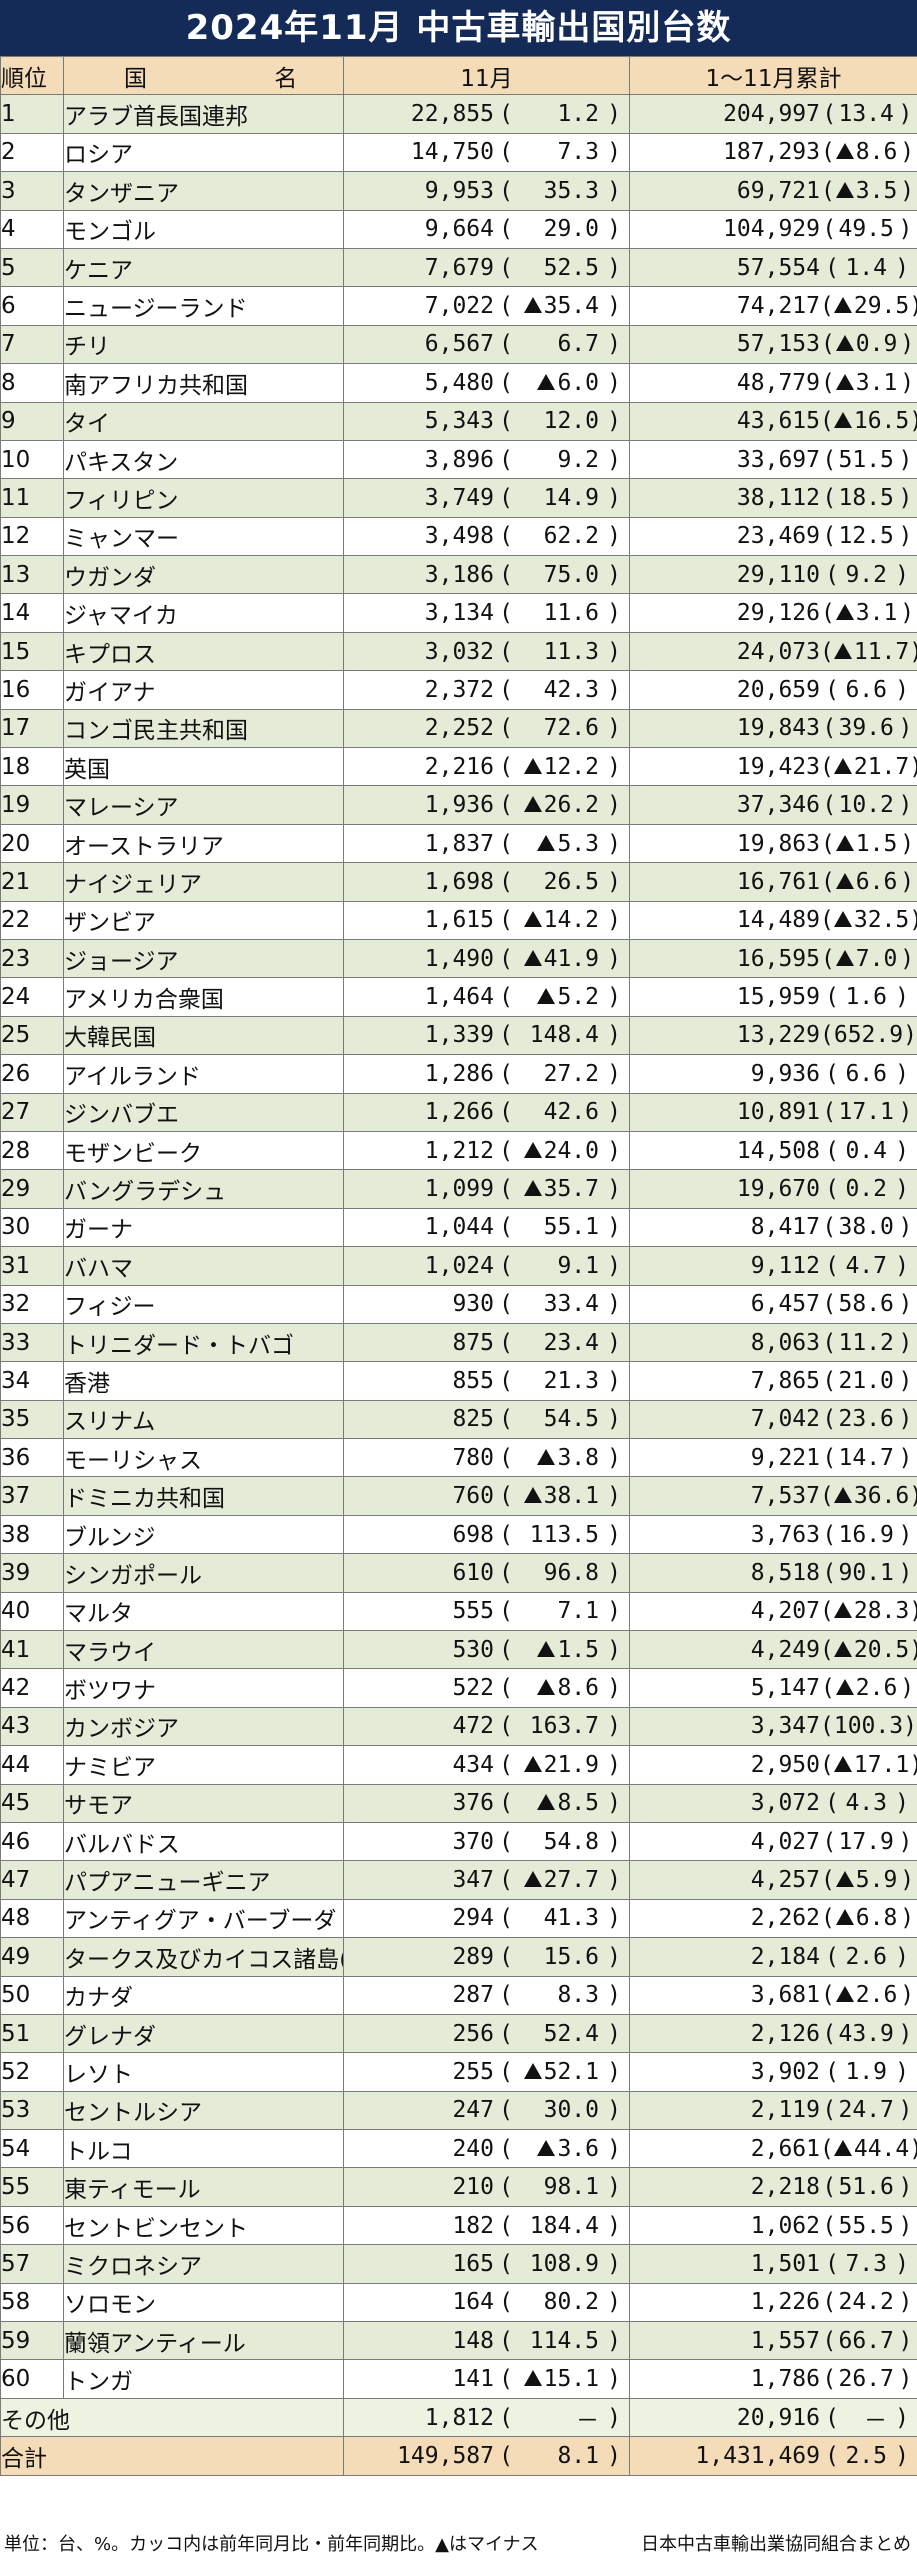  Describe the element at coordinates (32, 843) in the screenshot. I see `rank-cell: 20` at that location.